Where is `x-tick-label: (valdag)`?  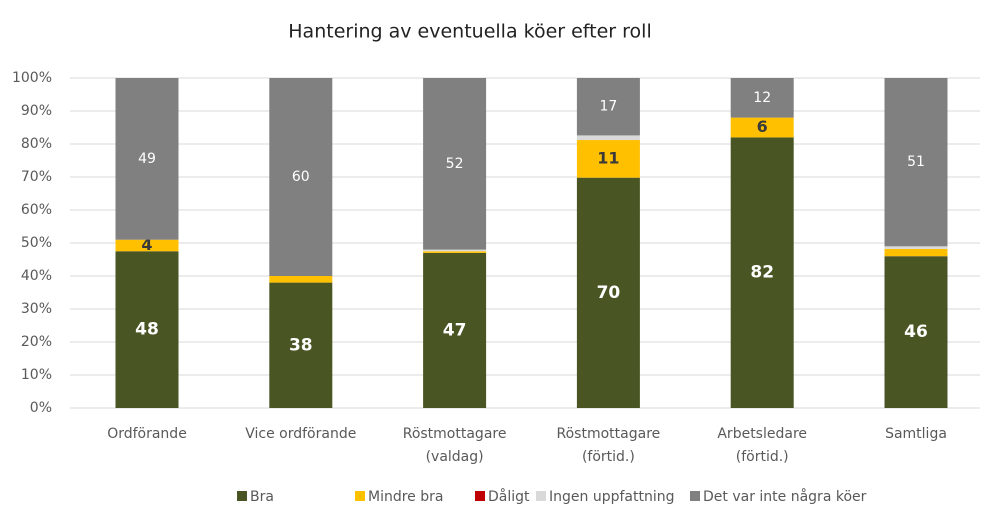 x-tick-label: (valdag) is located at coordinates (455, 457).